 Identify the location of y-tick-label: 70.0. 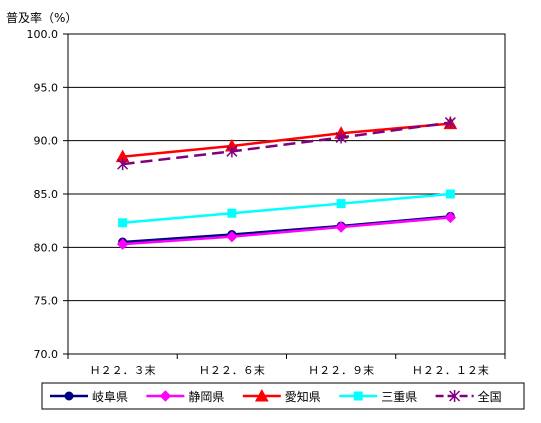
(46, 354).